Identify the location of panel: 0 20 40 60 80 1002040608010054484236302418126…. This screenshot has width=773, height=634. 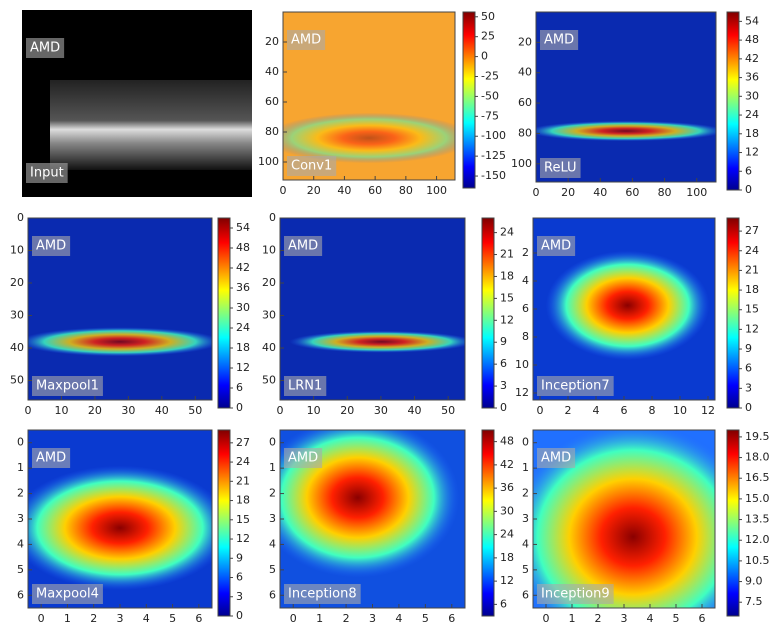
(635, 105).